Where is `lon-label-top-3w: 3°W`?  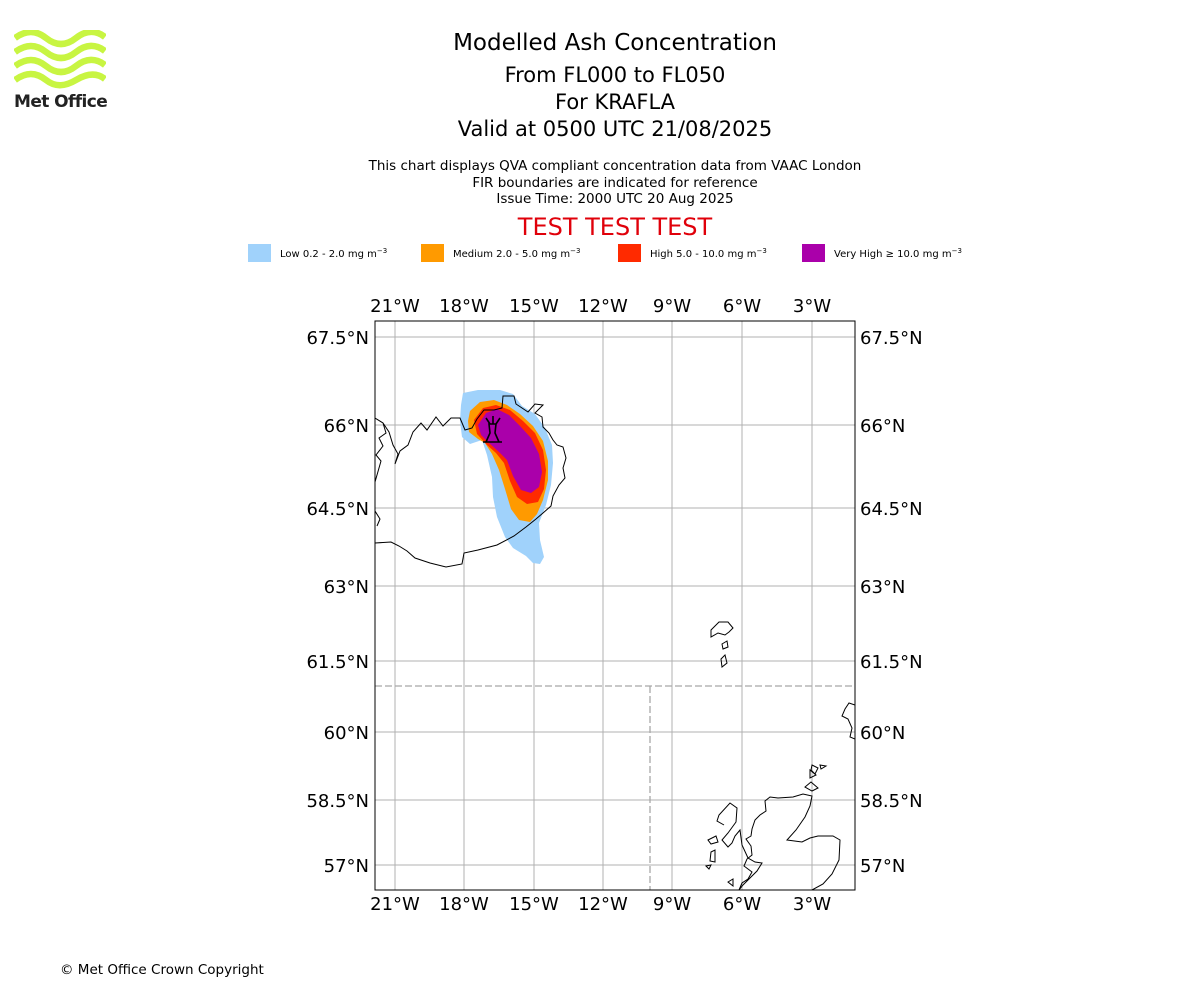 lon-label-top-3w: 3°W is located at coordinates (812, 306).